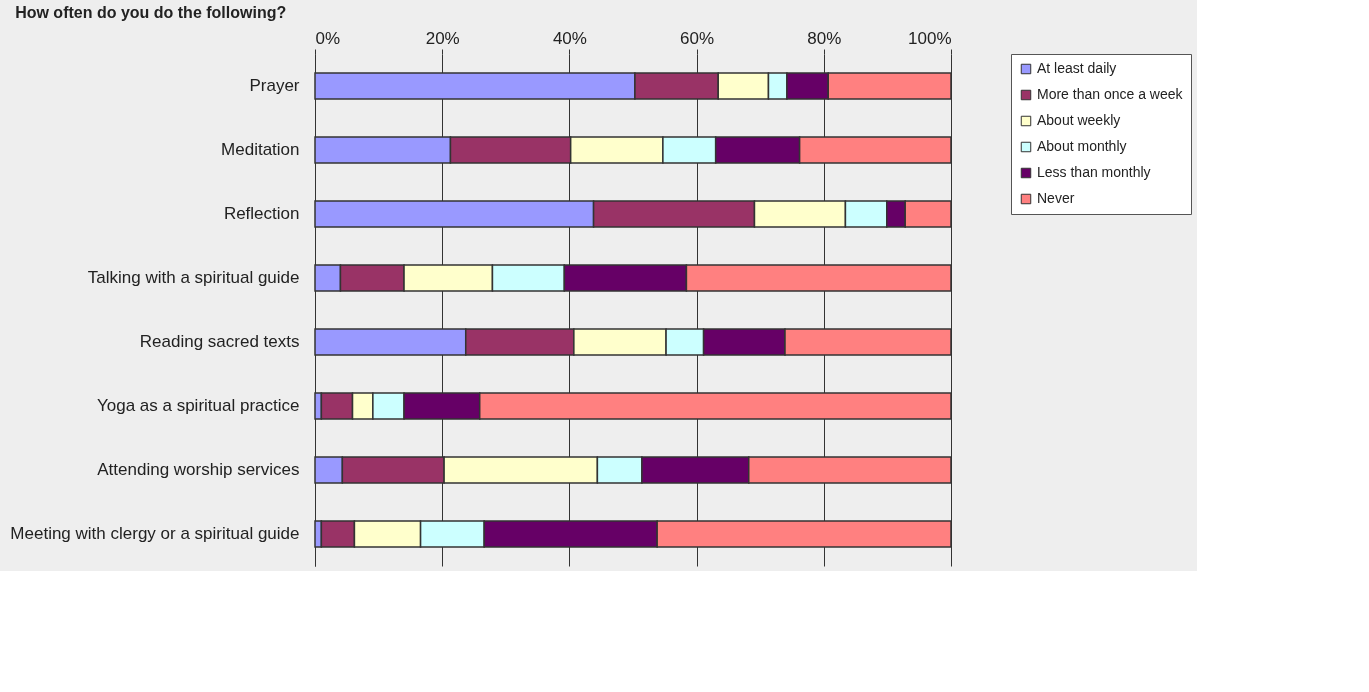 This screenshot has height=692, width=1369. Describe the element at coordinates (697, 38) in the screenshot. I see `x-tick-label: 60%` at that location.